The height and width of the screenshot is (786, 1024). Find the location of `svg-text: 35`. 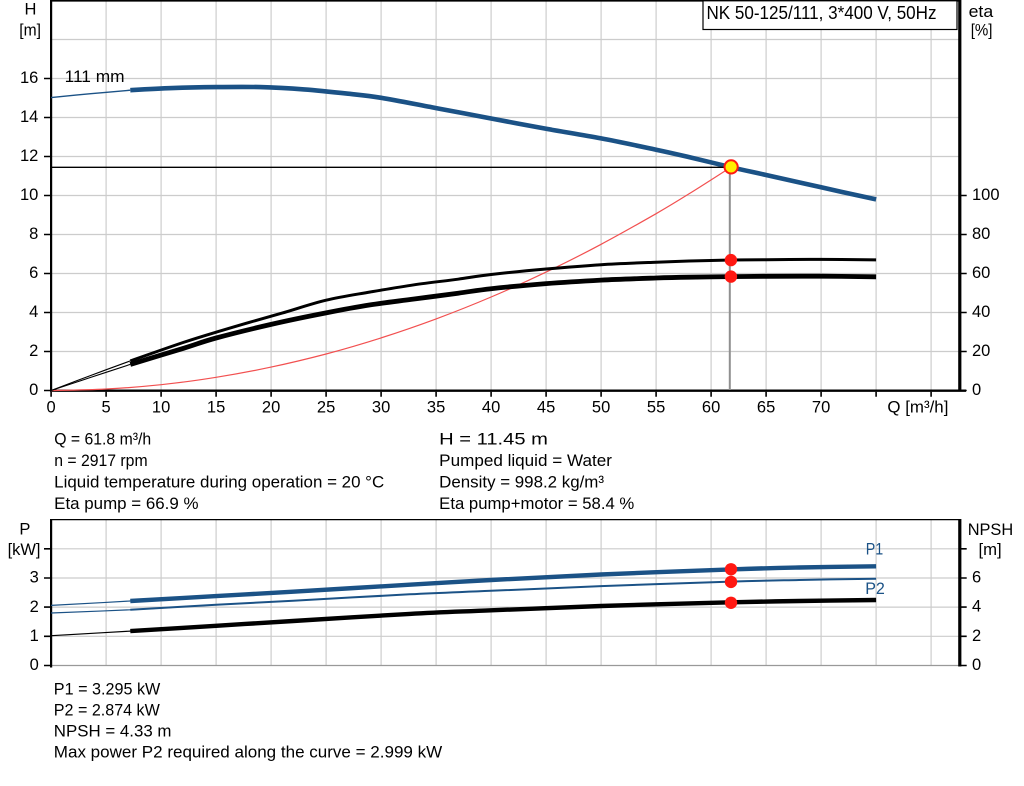

svg-text: 35 is located at coordinates (436, 408).